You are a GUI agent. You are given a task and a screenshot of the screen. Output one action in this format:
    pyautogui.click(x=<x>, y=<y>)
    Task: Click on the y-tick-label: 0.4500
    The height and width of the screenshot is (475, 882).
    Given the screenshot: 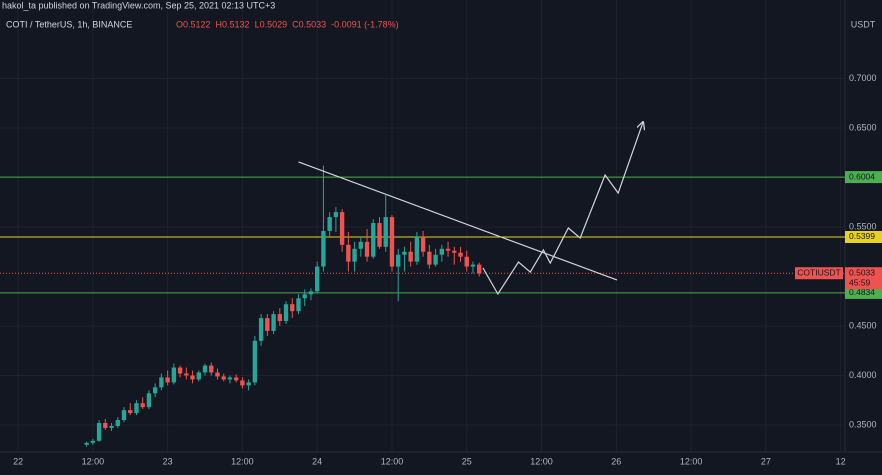 What is the action you would take?
    pyautogui.click(x=863, y=325)
    